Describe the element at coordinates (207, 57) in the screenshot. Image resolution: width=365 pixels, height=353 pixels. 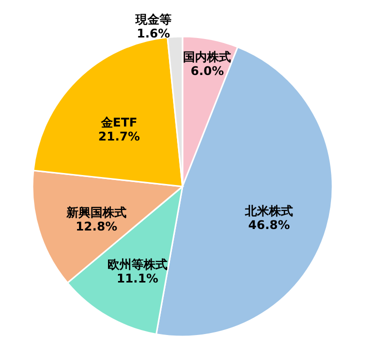
I see `slice-label: 国内株式` at that location.